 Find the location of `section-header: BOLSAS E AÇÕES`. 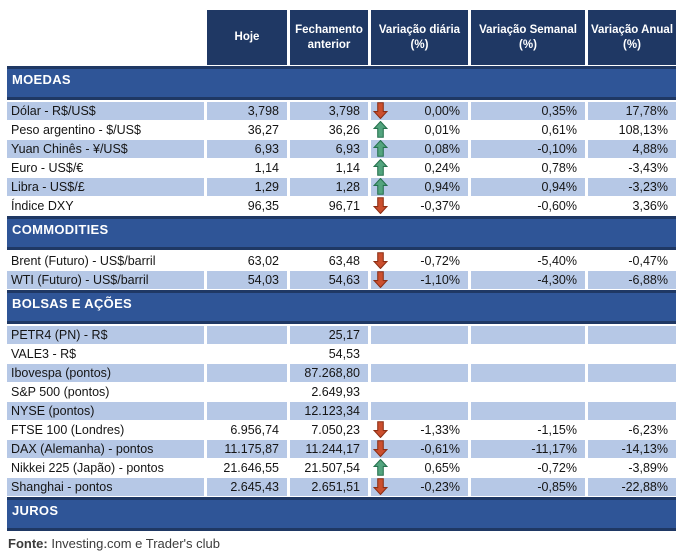

section-header: BOLSAS E AÇÕES is located at coordinates (341, 307).